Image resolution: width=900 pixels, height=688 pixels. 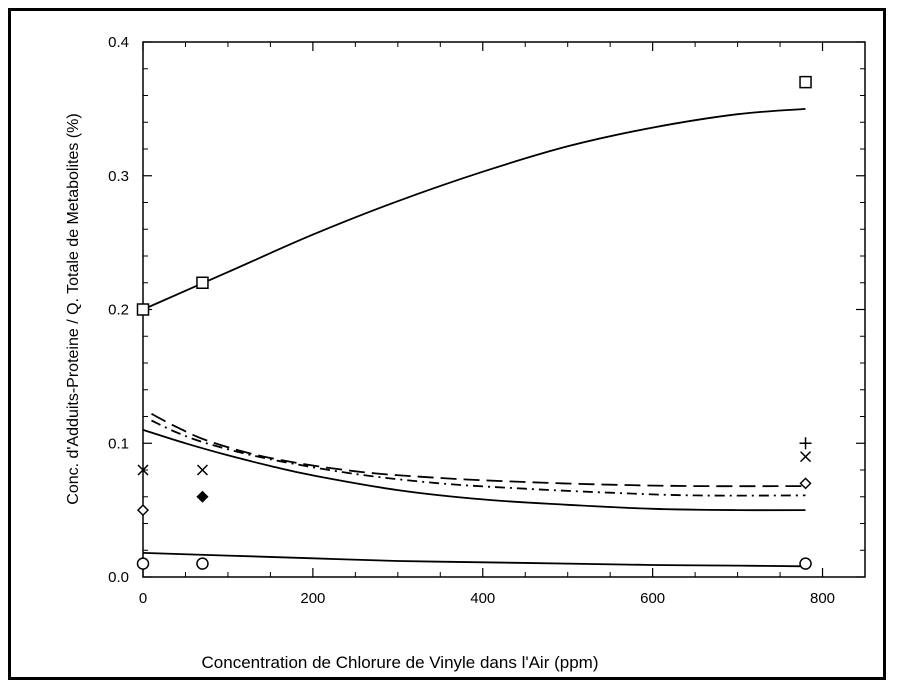 I want to click on y-tick-label: 0.0, so click(x=118, y=577).